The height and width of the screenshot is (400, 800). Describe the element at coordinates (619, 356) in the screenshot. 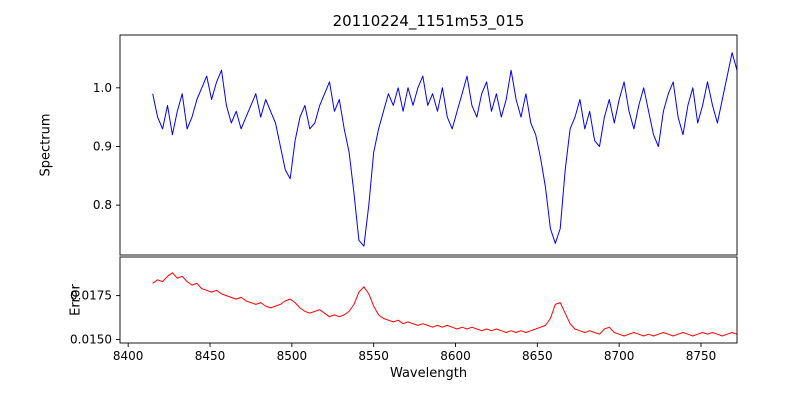

I see `x-tick-label: 8700` at that location.